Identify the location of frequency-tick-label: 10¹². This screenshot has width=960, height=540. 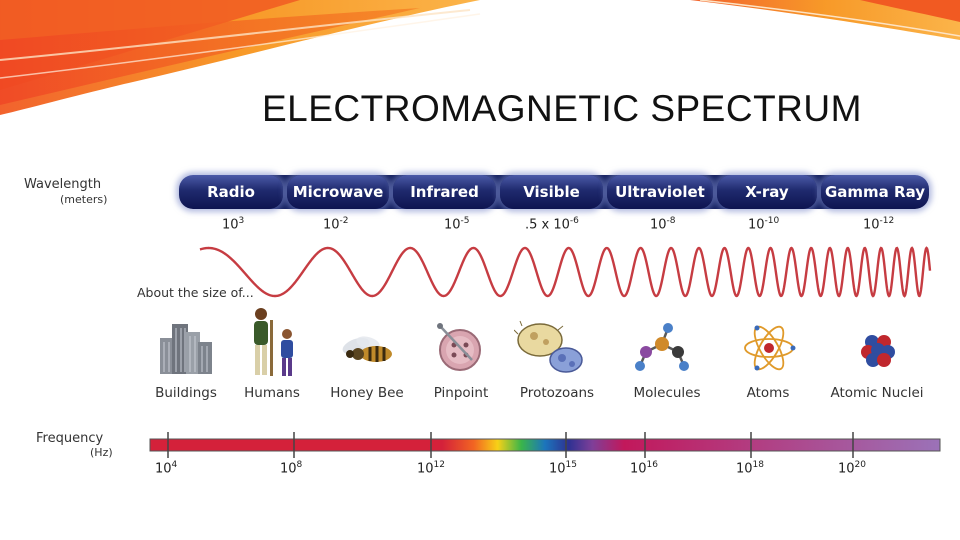
(431, 468).